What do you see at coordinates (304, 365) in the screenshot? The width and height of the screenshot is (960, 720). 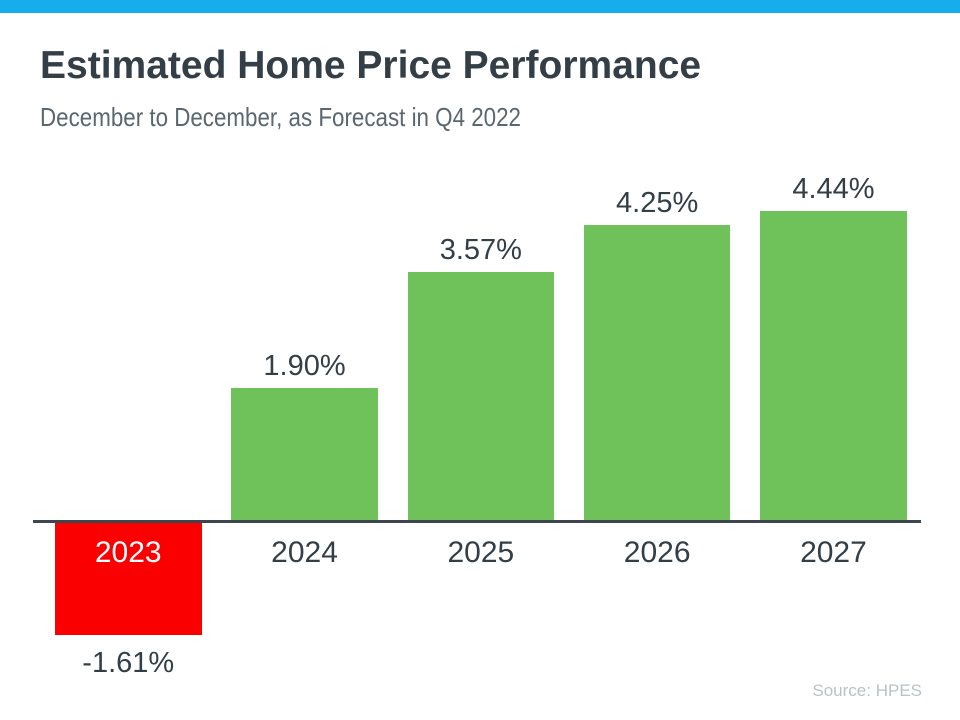 I see `value-label-2024: 1.90%` at bounding box center [304, 365].